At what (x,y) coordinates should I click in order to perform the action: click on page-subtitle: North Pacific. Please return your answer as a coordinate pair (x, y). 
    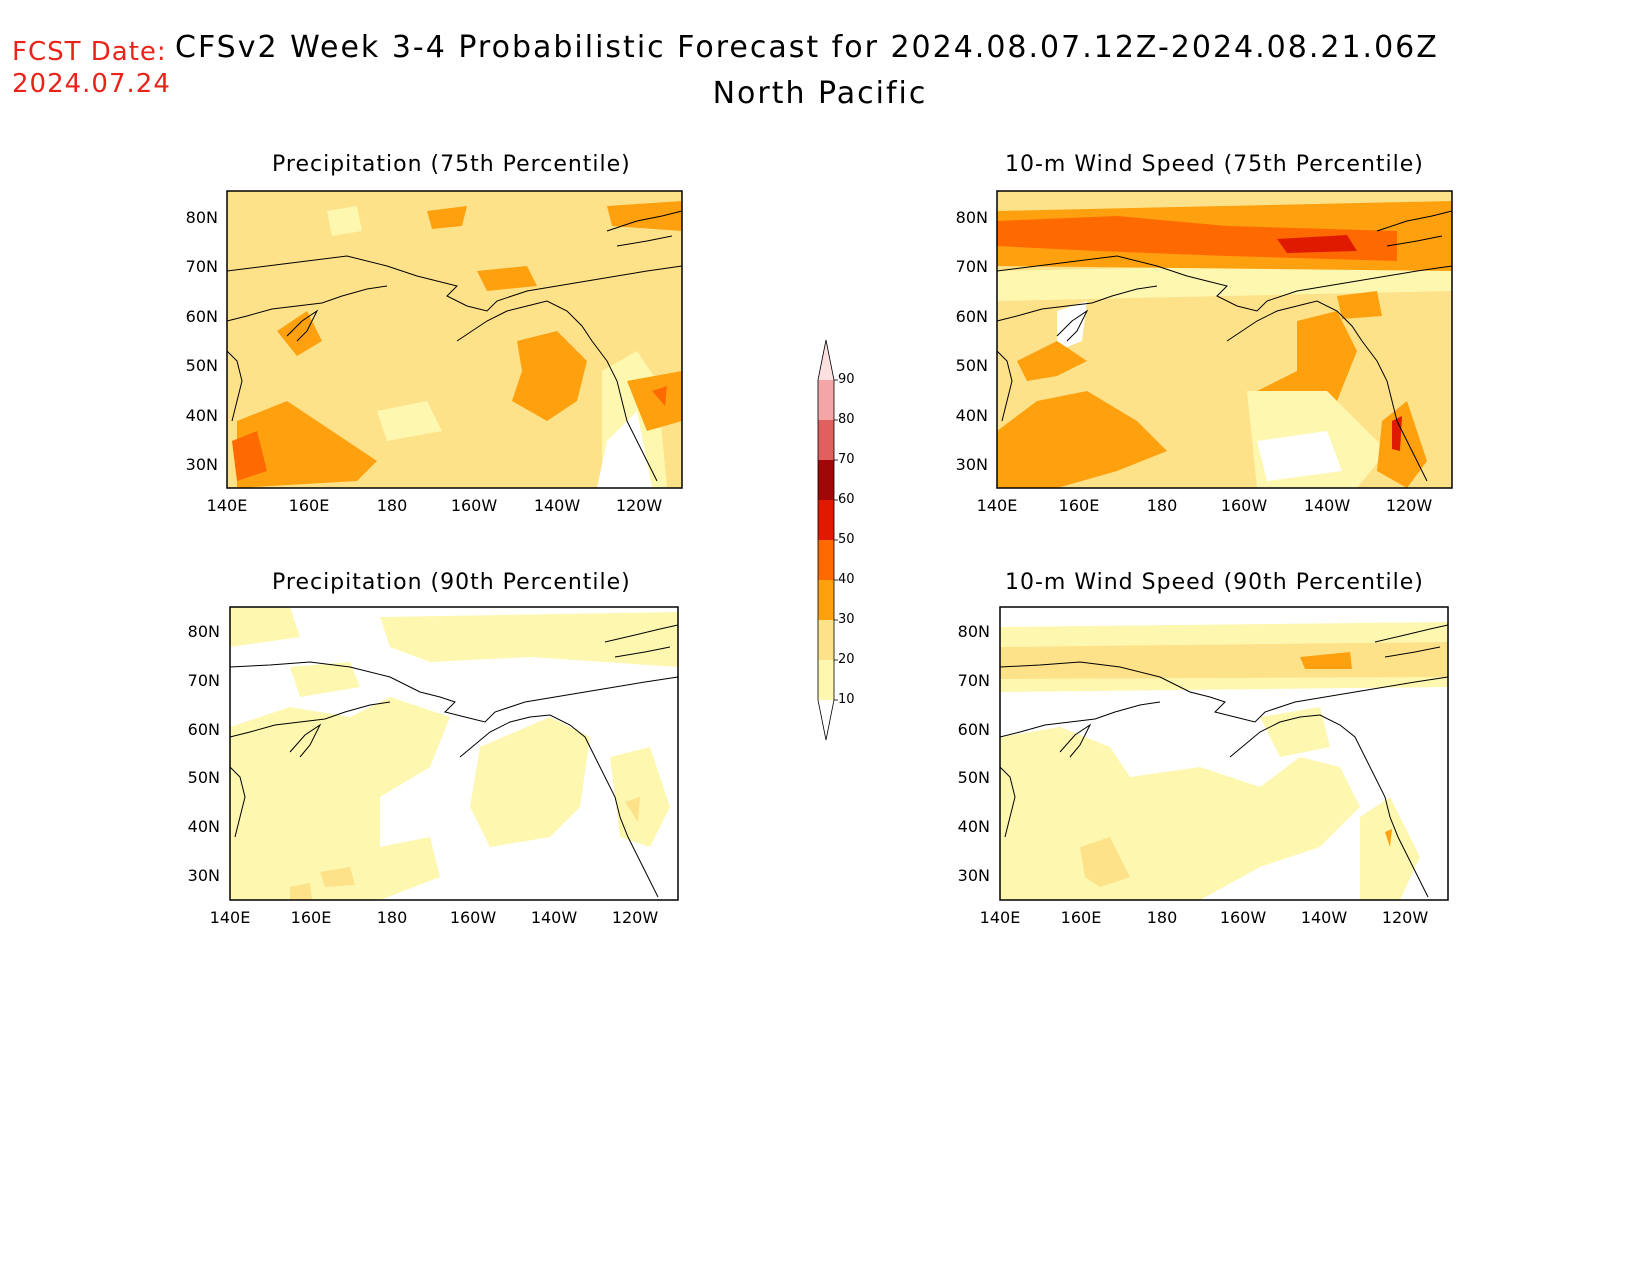
    Looking at the image, I should click on (820, 93).